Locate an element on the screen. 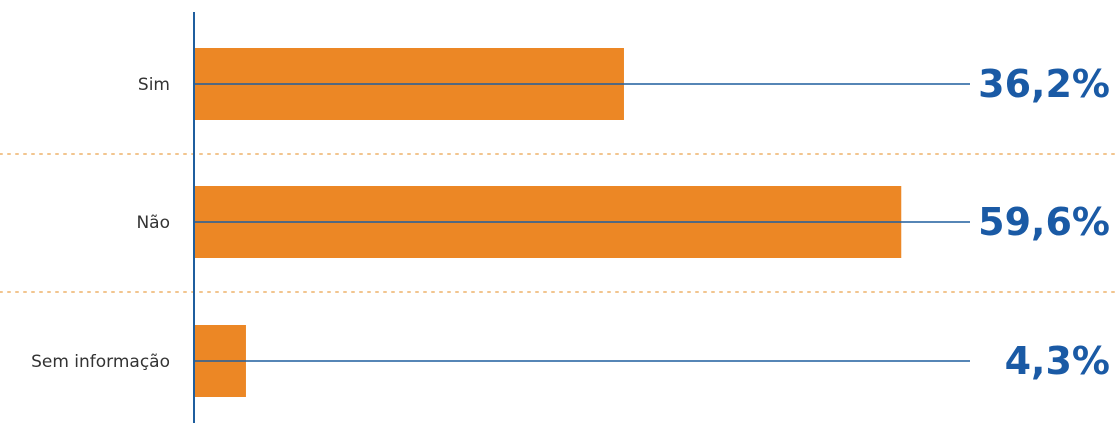  category-label-1: Sim is located at coordinates (154, 85).